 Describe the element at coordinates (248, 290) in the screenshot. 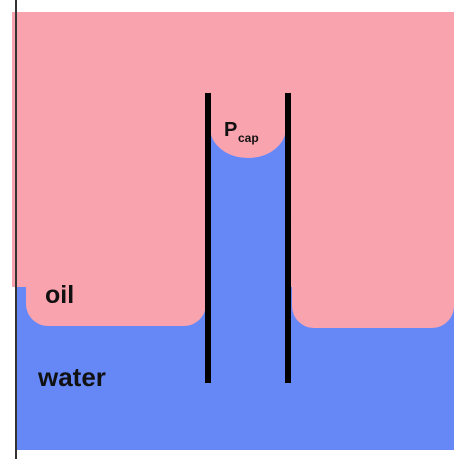

I see `tube-water` at that location.